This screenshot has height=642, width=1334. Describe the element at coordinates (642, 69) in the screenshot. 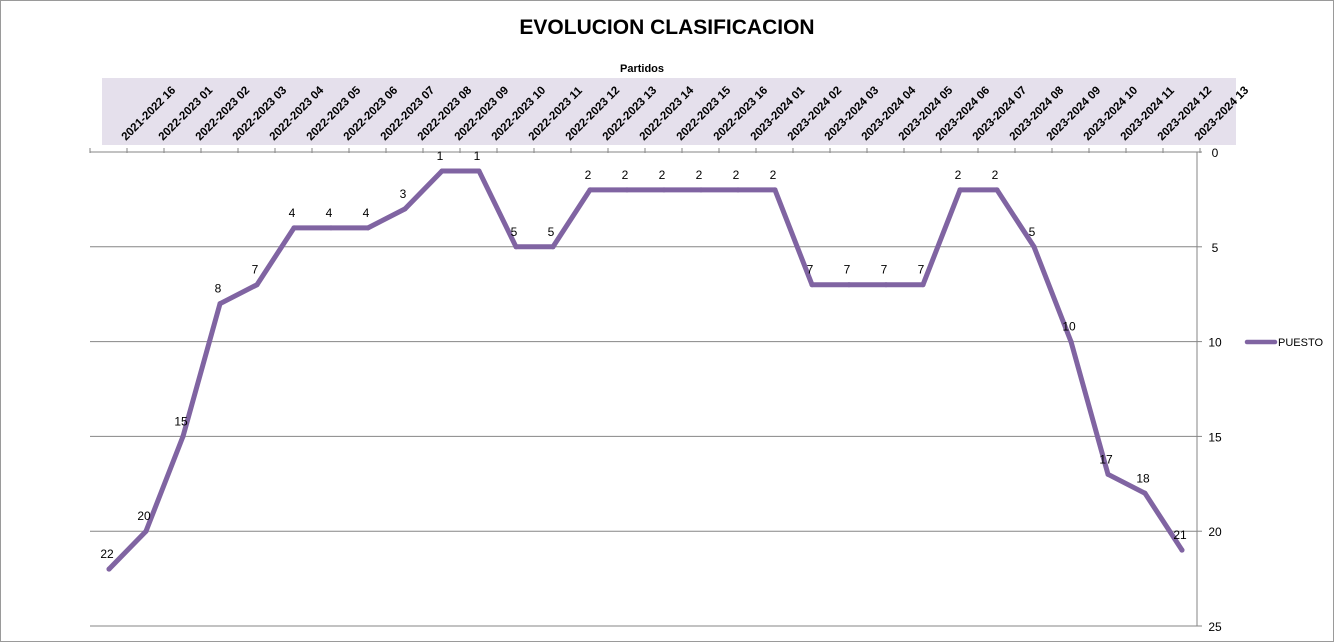

I see `x-axis-title: Partidos` at that location.